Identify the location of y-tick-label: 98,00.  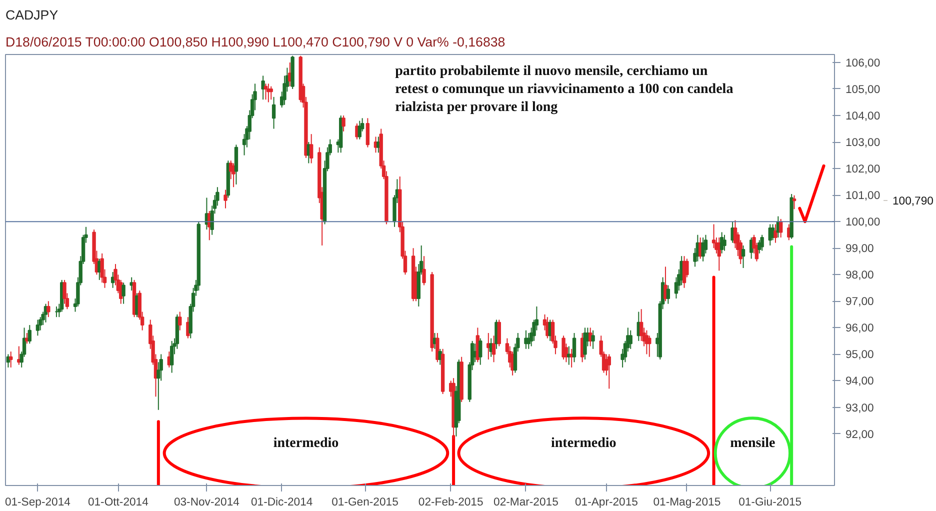
(860, 276).